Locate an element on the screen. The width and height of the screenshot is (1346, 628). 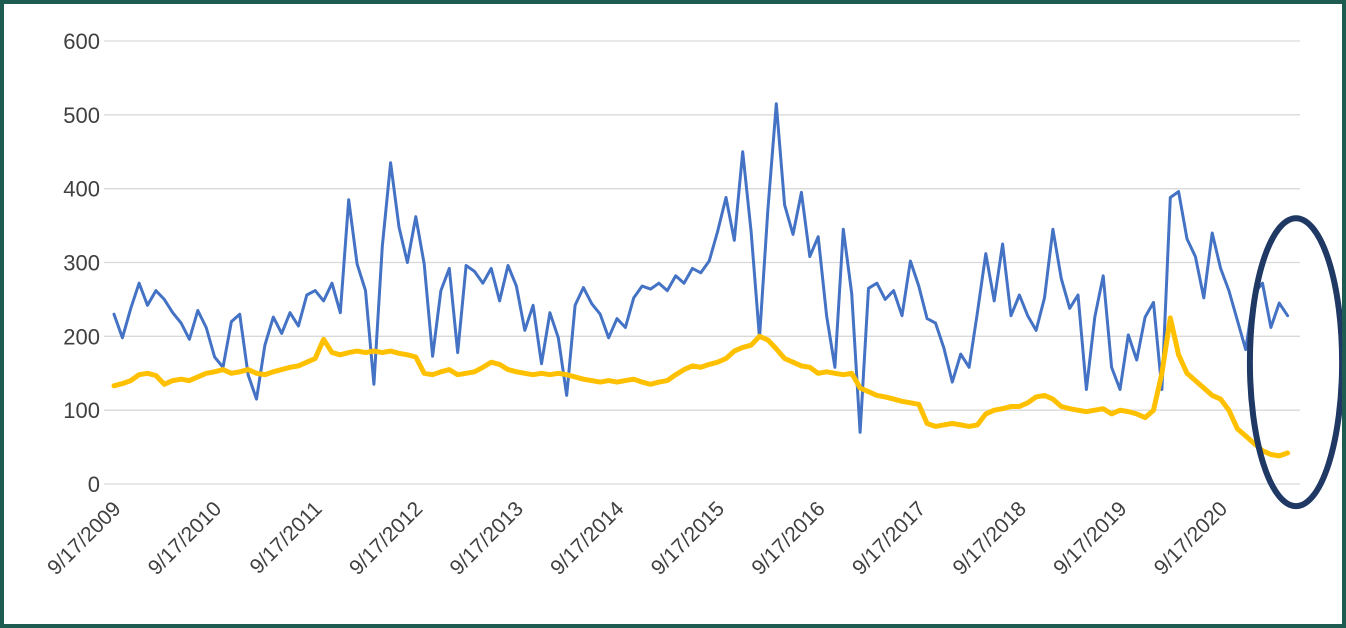
y-axis-tick-label: 600 is located at coordinates (81, 41).